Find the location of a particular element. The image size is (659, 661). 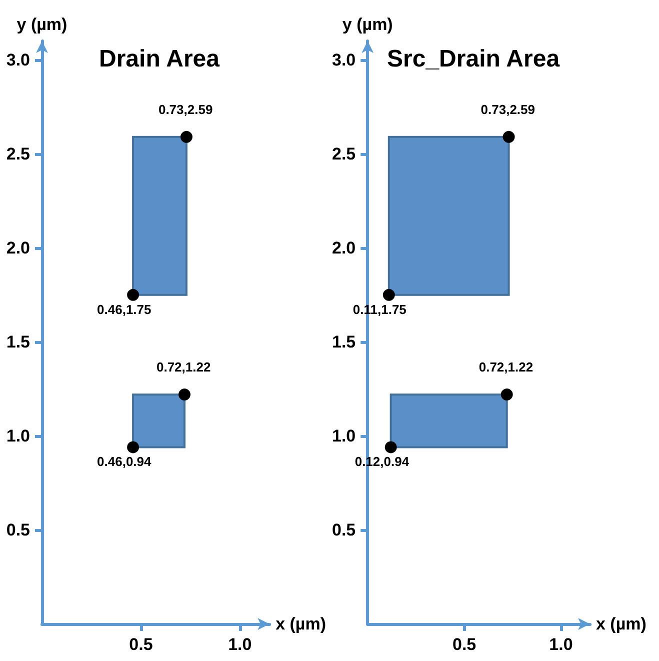

data-label: 0.46,1.75 is located at coordinates (124, 309).